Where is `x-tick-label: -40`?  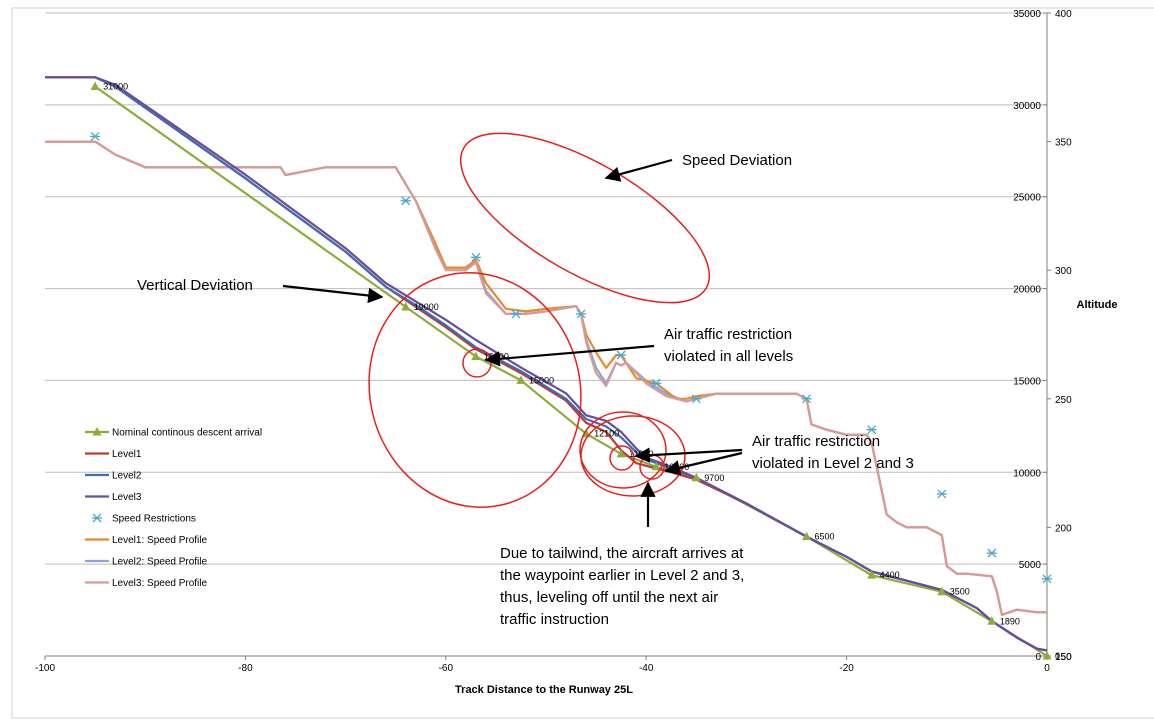 x-tick-label: -40 is located at coordinates (646, 668).